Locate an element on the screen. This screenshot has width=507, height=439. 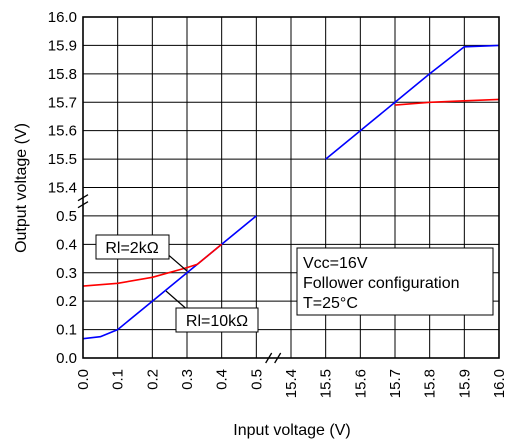
x-tick-label: 15.5 is located at coordinates (326, 383).